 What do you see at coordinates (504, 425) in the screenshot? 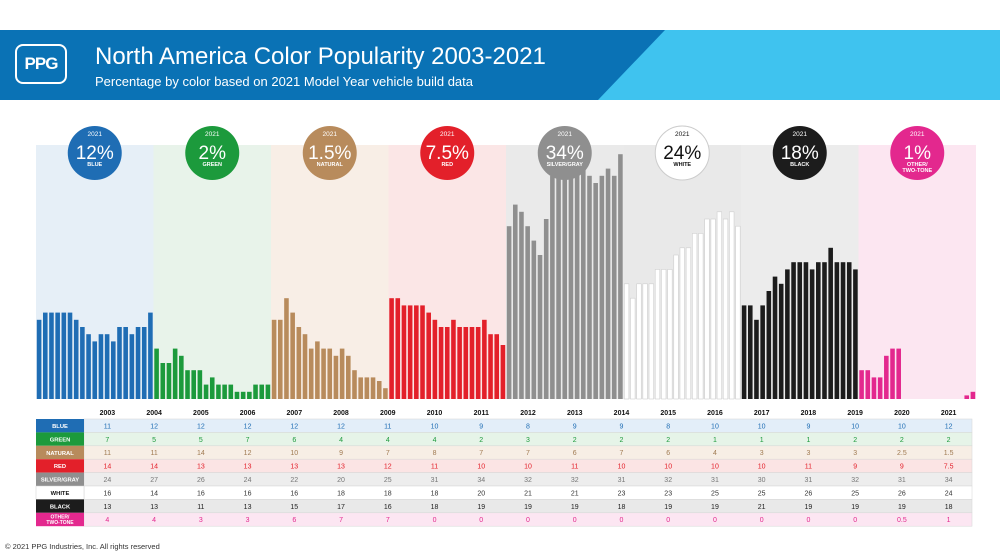
I see `table-row: BLUE 11 12 12 12 12 12 11 10 9 8 9 9 8 10 10 9 10 10 12` at bounding box center [504, 425].